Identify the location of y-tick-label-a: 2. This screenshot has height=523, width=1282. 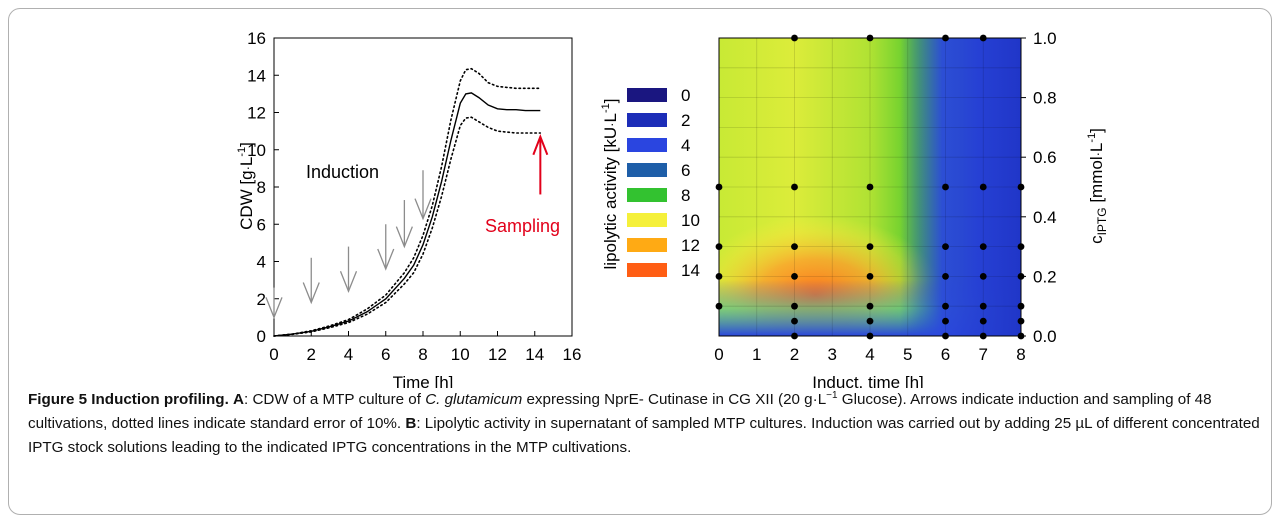
(261, 299).